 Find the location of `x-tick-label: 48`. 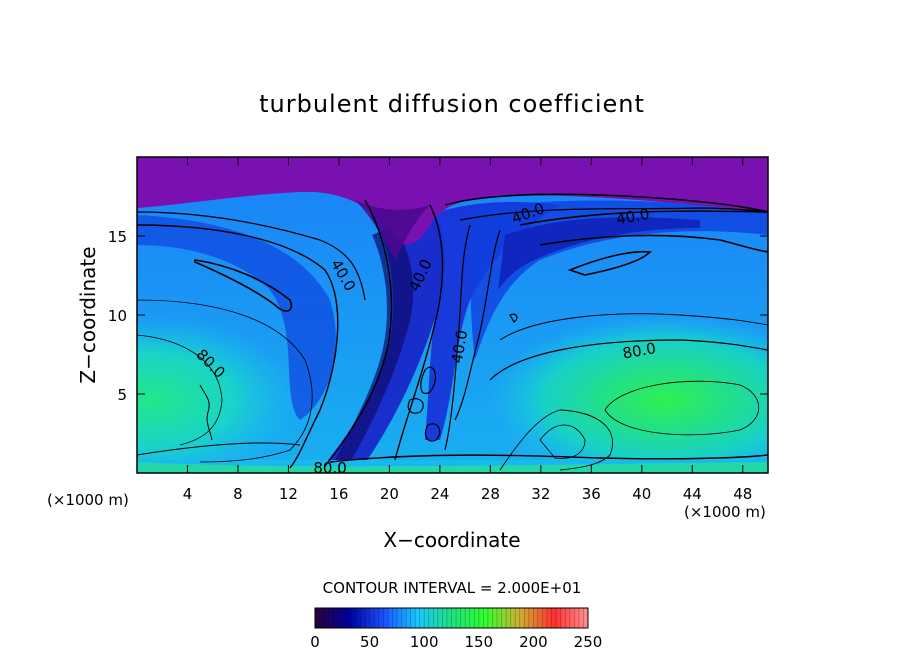

x-tick-label: 48 is located at coordinates (742, 494).